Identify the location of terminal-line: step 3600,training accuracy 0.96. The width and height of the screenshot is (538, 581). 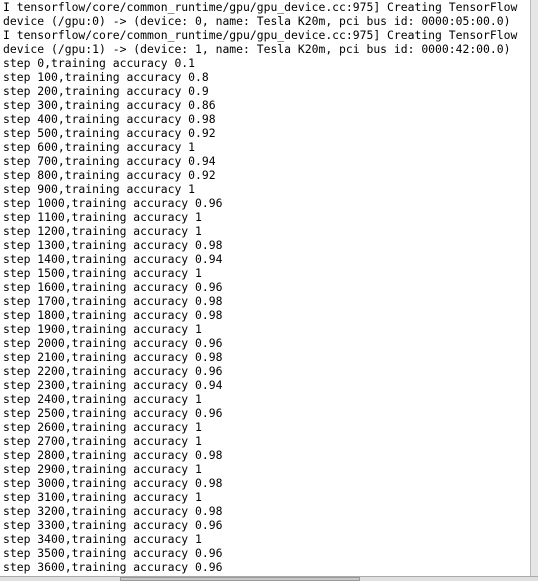
(113, 567).